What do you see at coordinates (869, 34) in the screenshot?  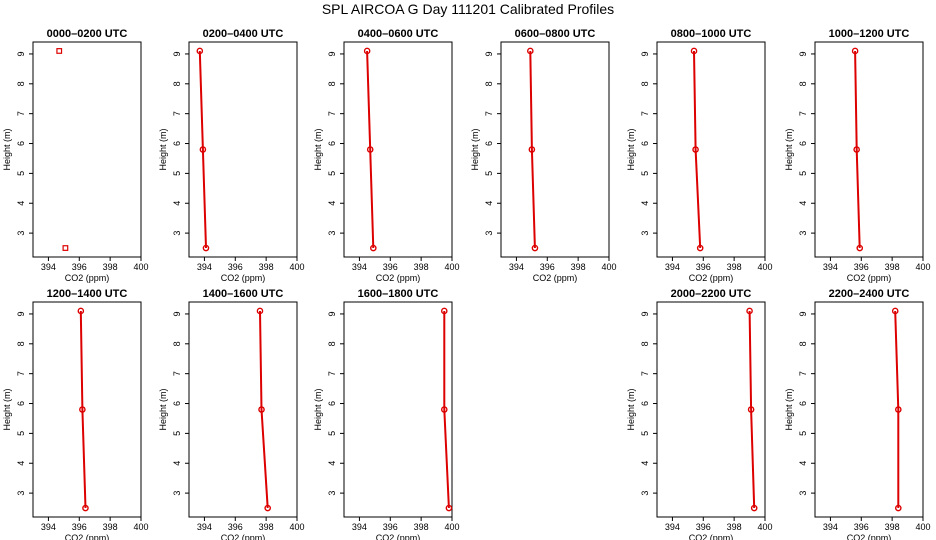 I see `panel-title: 1000–1200 UTC` at bounding box center [869, 34].